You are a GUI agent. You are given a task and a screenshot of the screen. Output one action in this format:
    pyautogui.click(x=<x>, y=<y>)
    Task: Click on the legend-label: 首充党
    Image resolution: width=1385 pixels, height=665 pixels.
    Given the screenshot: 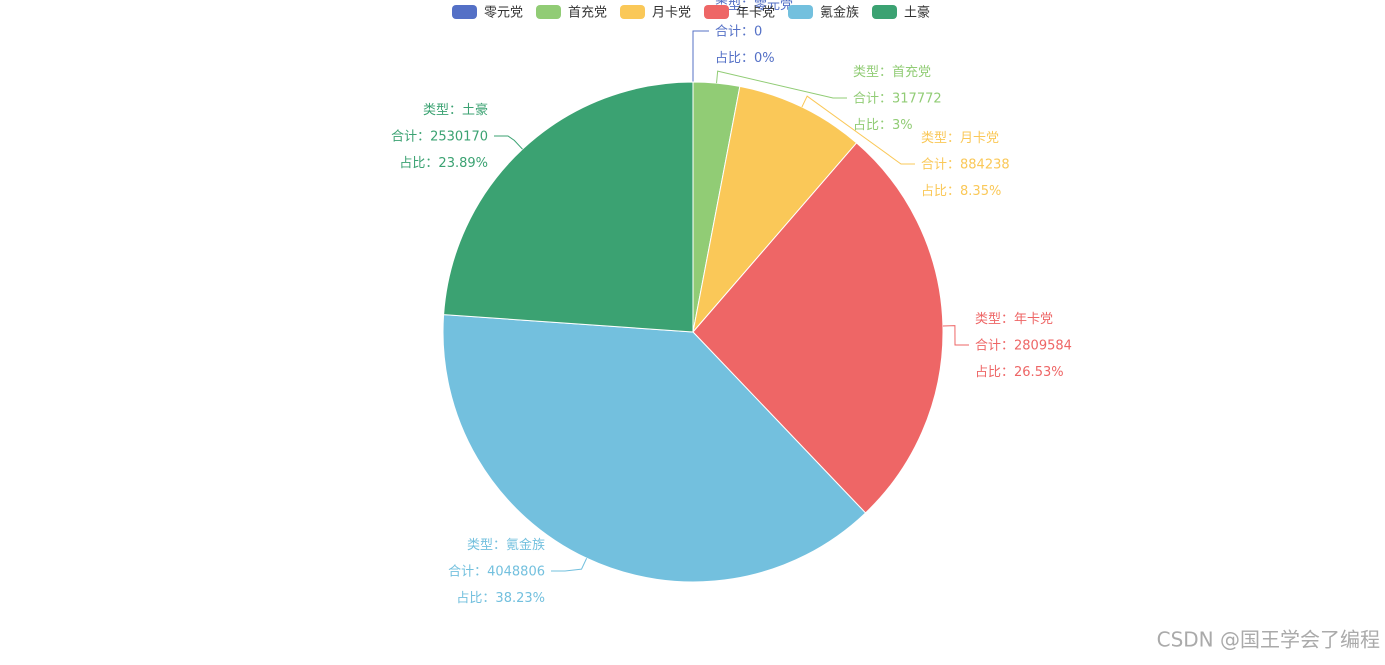 What is the action you would take?
    pyautogui.click(x=587, y=13)
    